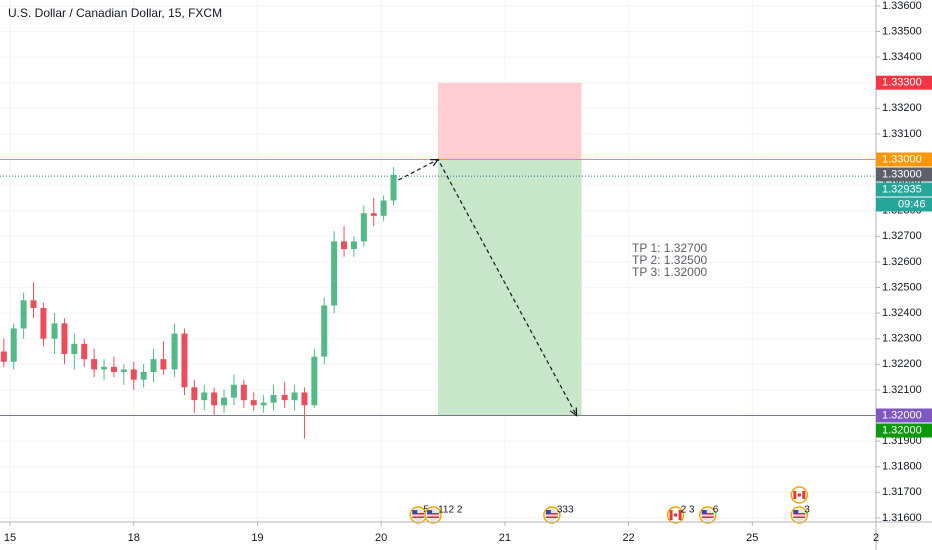 Image resolution: width=932 pixels, height=550 pixels. I want to click on price-badge-label: 1.33300, so click(902, 83).